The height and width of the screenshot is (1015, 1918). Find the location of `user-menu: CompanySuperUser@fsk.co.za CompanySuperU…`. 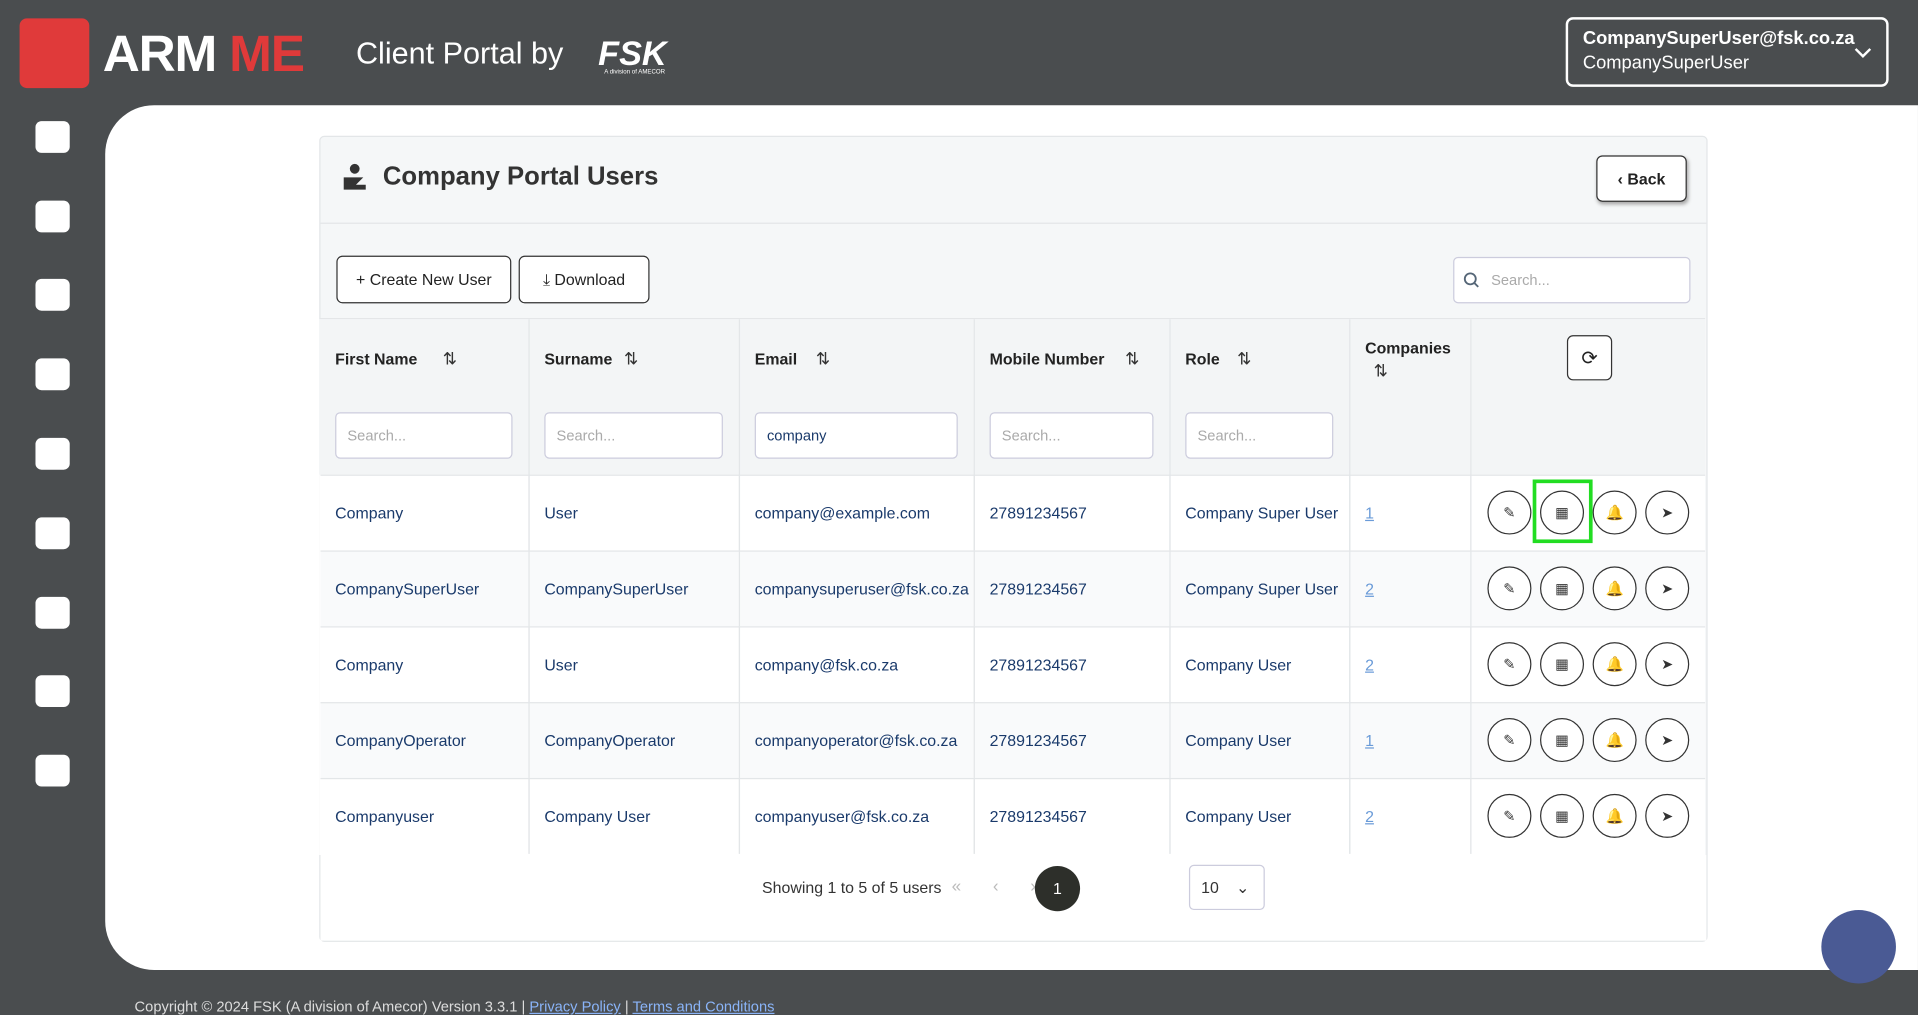

user-menu: CompanySuperUser@fsk.co.za CompanySuperU… is located at coordinates (1727, 52).